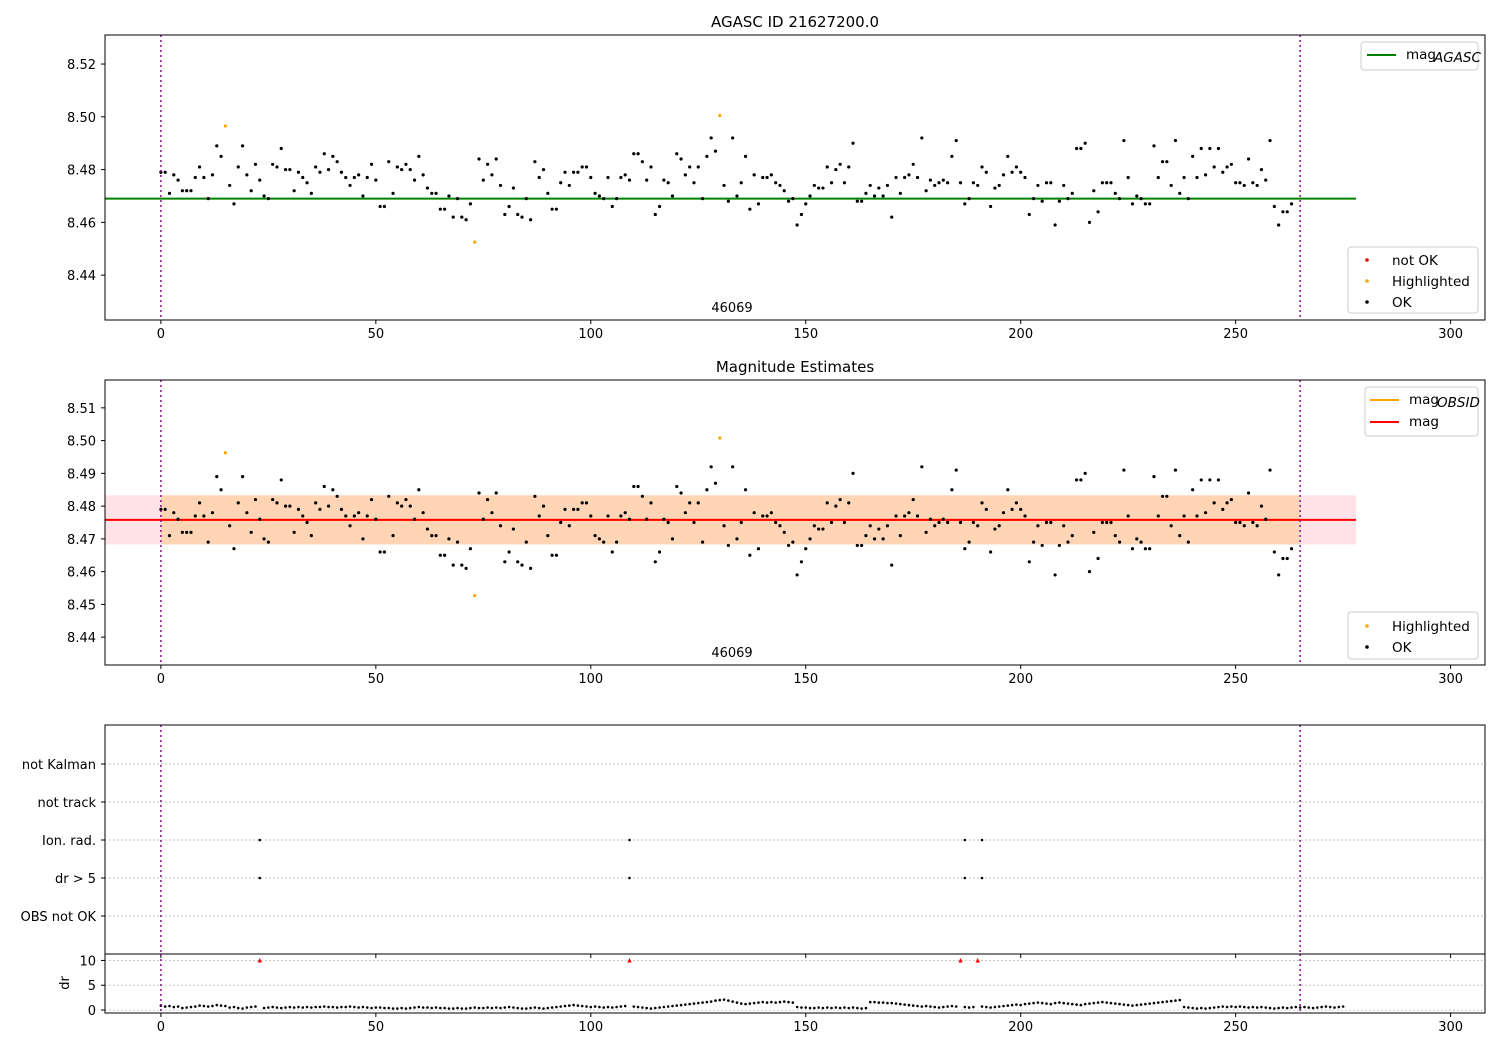 The height and width of the screenshot is (1050, 1500). Describe the element at coordinates (59, 917) in the screenshot. I see `flag-category-label: OBS not OK` at that location.